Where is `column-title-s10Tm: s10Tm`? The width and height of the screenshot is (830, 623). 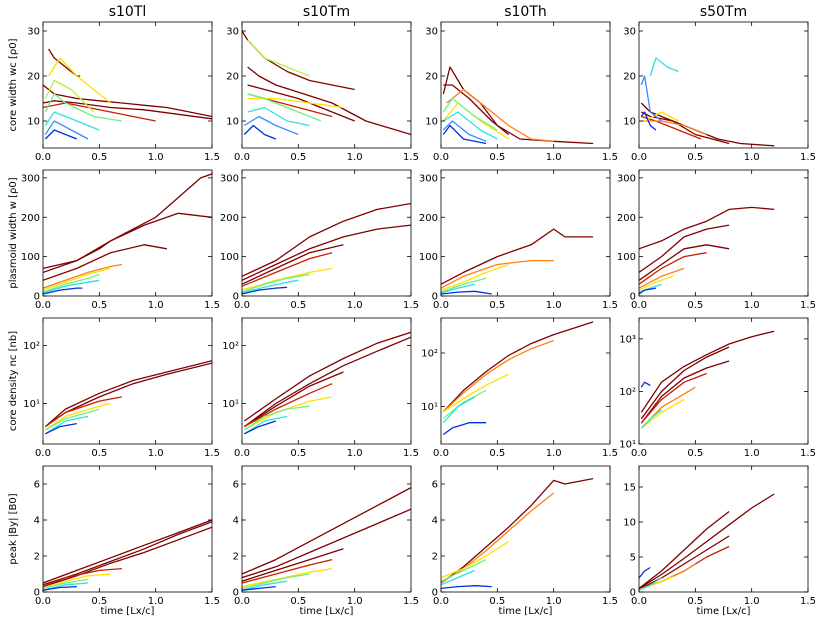 column-title-s10Tm: s10Tm is located at coordinates (326, 12).